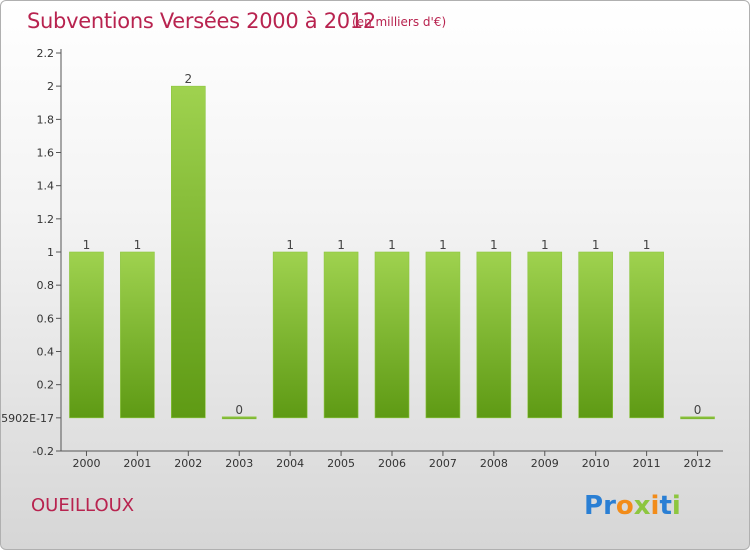 This screenshot has height=550, width=750. Describe the element at coordinates (46, 352) in the screenshot. I see `y-tick-label: 0.4` at that location.